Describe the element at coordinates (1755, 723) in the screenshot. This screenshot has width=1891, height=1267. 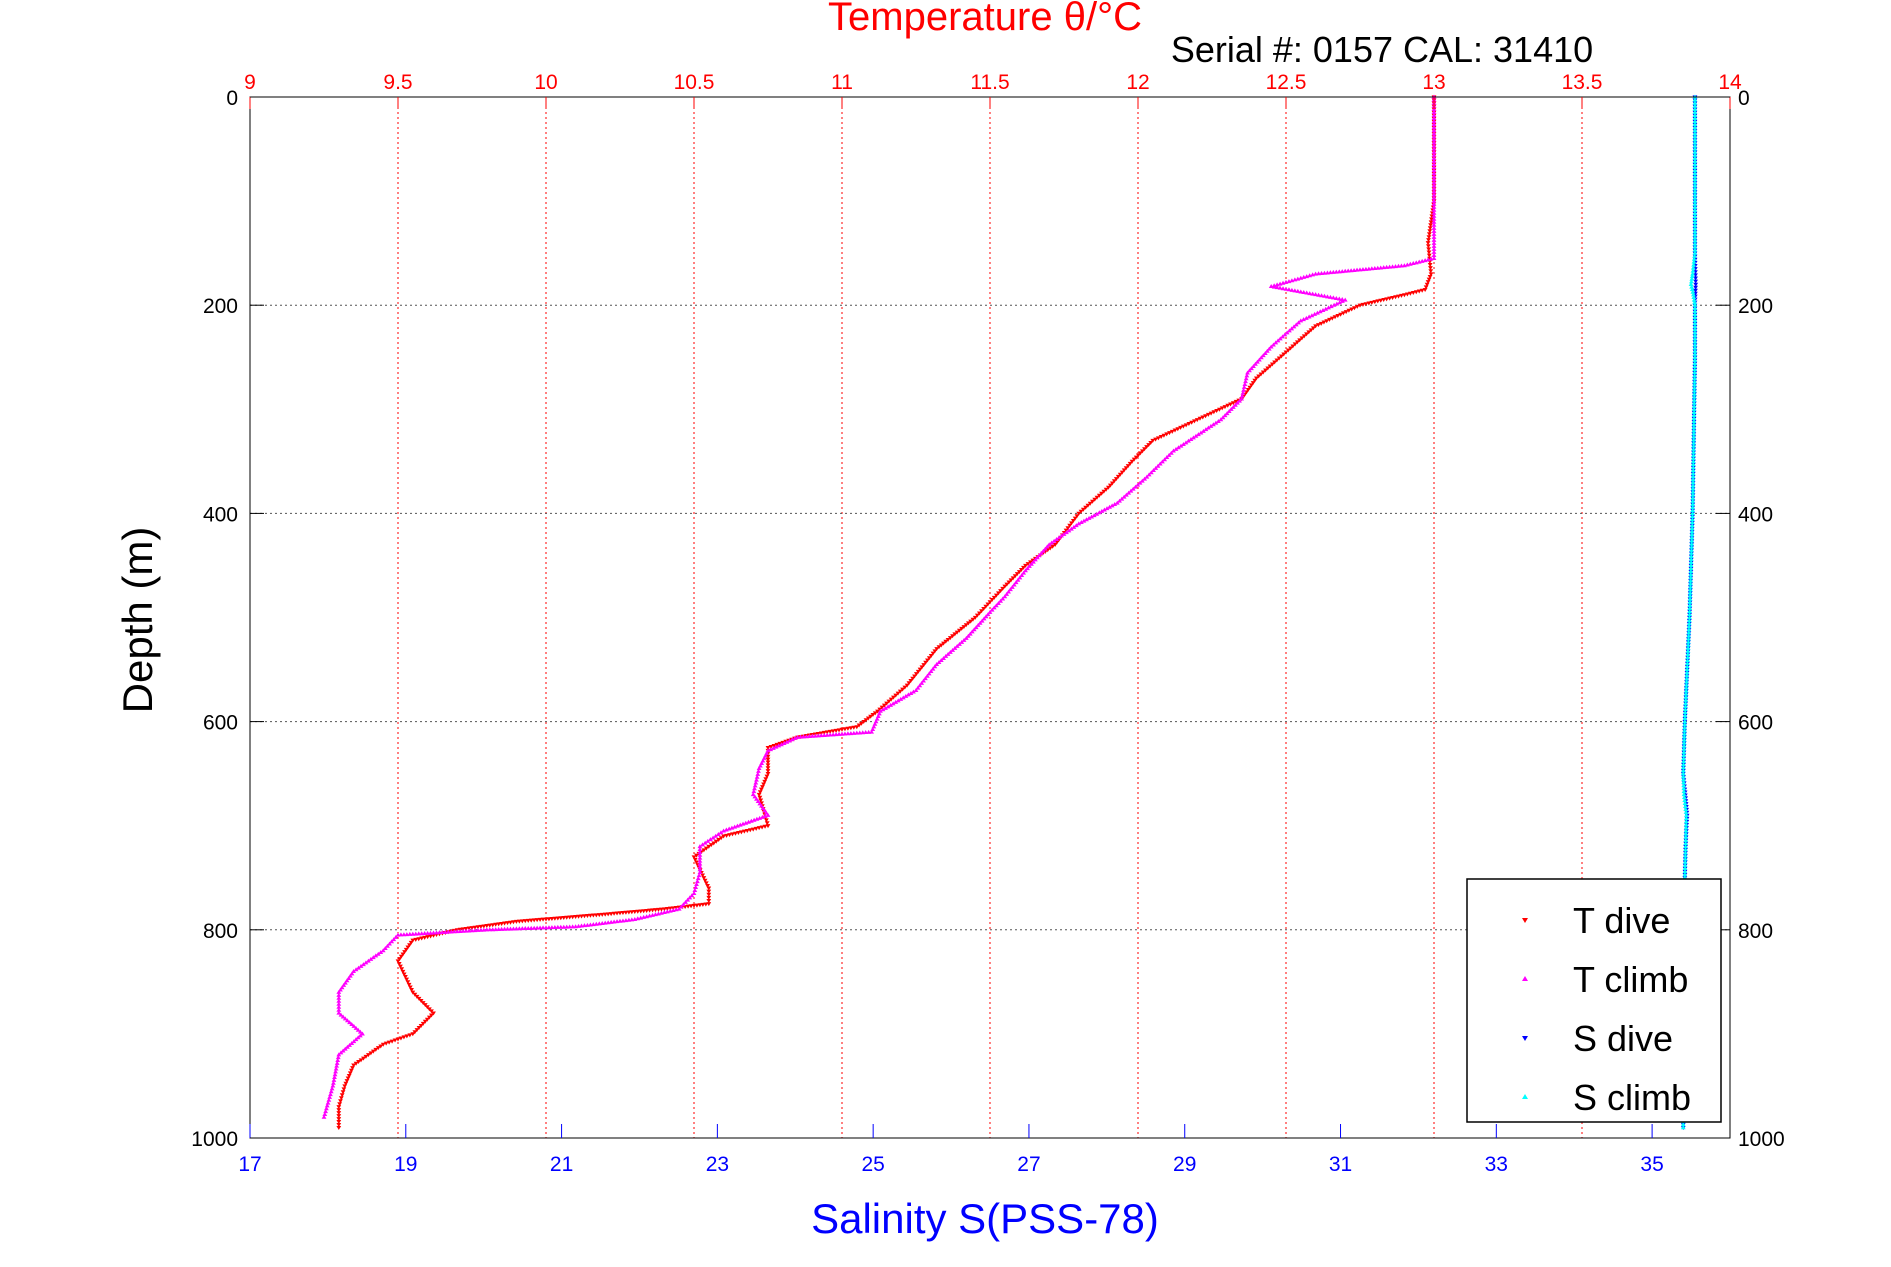
I see `depth-tick-label-right: 600` at that location.